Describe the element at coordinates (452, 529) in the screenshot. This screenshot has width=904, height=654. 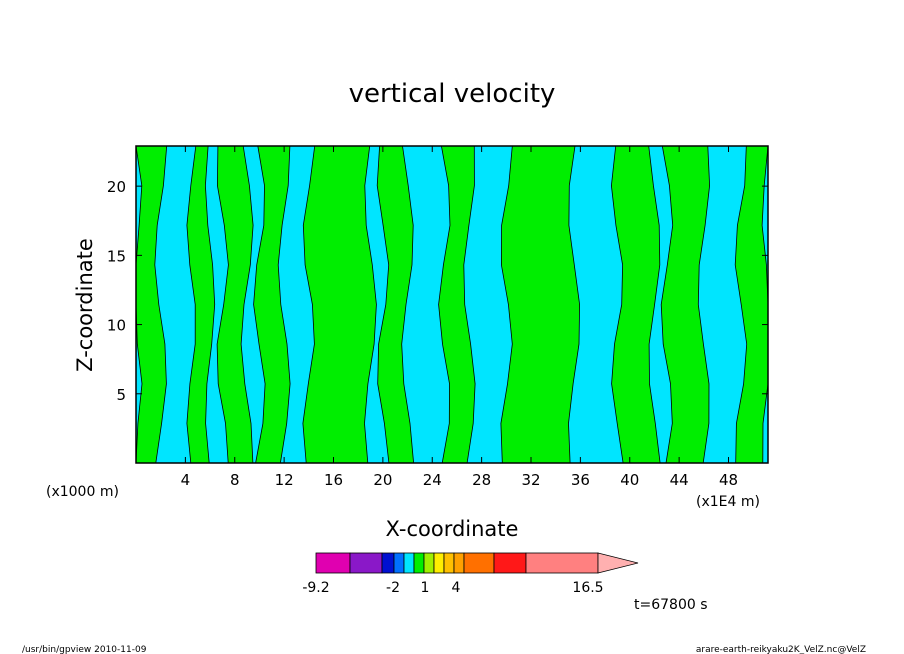
I see `x-axis-label: X-coordinate` at that location.